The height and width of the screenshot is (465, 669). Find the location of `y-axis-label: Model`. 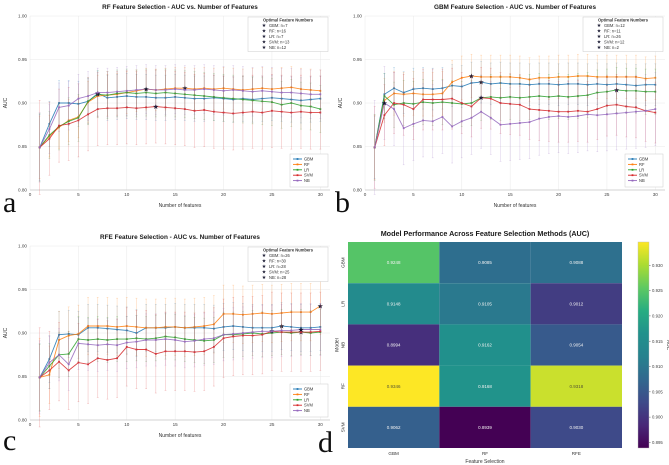

y-axis-label: Model is located at coordinates (338, 345).